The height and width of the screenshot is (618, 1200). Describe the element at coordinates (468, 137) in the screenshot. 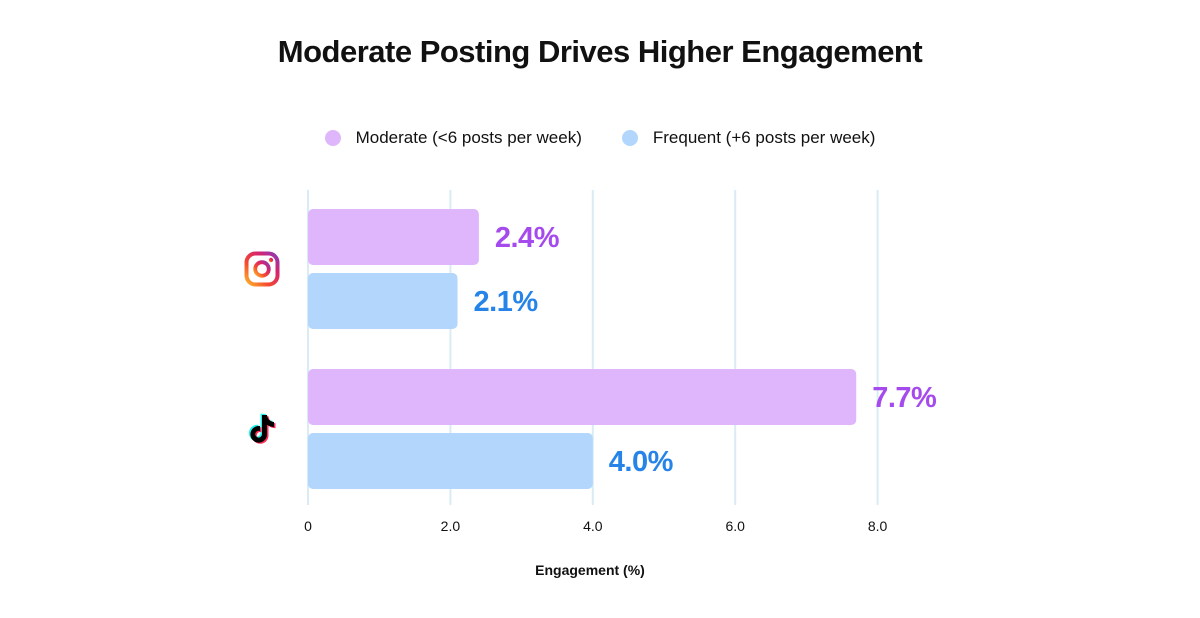

I see `legend-label-moderate: Moderate (<6 posts per week)` at that location.